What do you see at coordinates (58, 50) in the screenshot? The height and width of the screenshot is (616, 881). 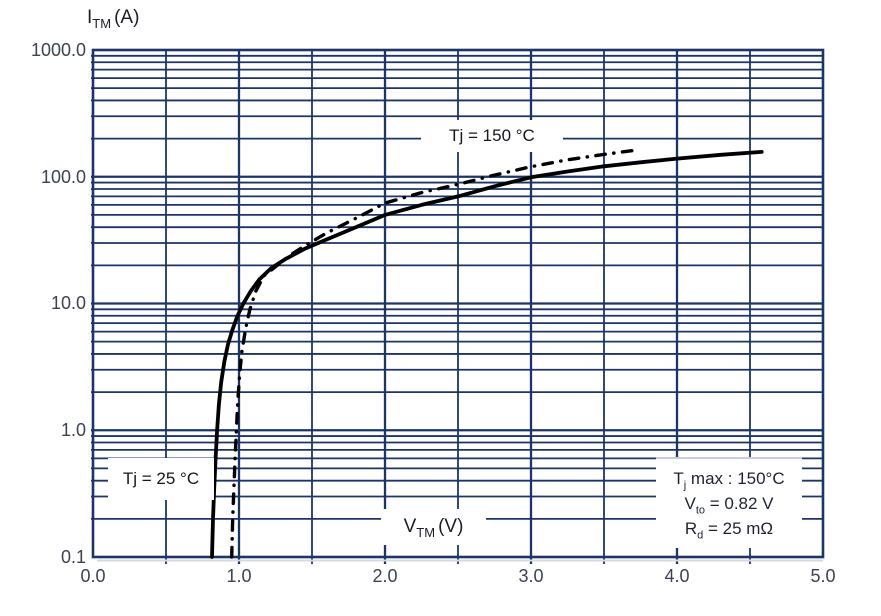 I see `y-tick-1000: 1000.0` at bounding box center [58, 50].